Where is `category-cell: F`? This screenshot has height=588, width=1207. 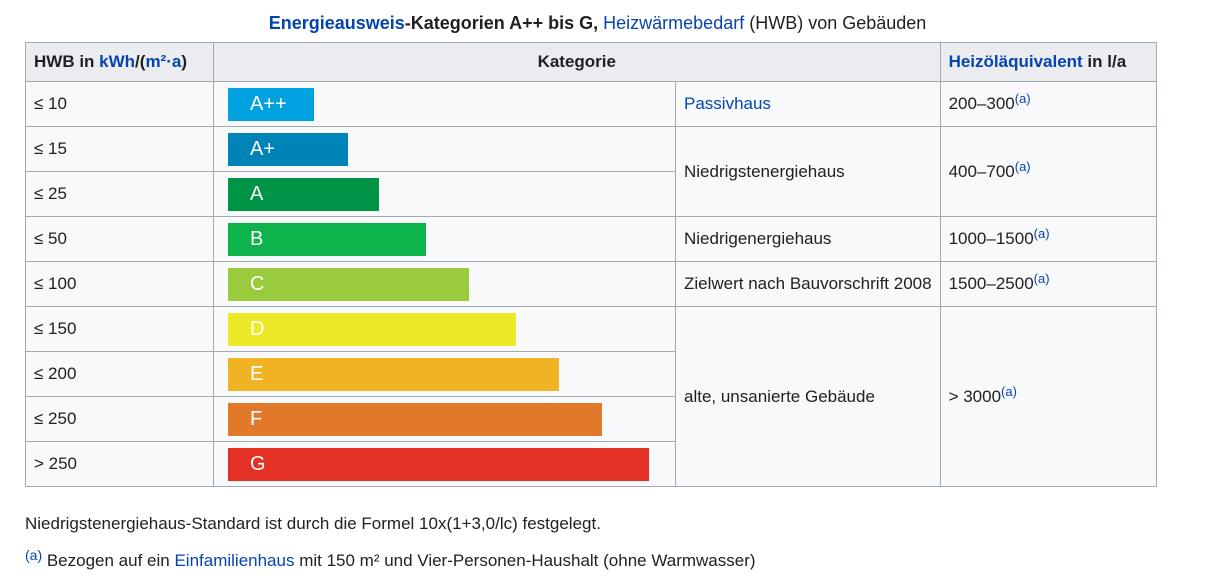
category-cell: F is located at coordinates (444, 419).